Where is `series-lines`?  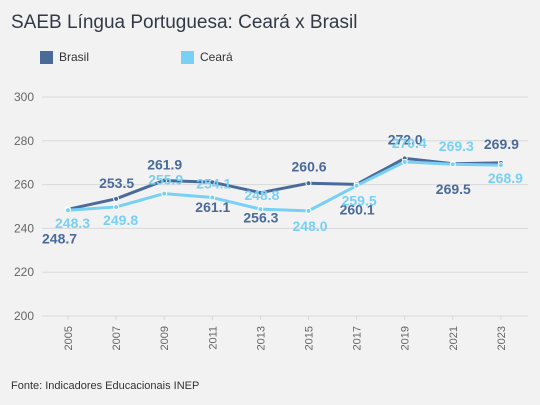
series-lines is located at coordinates (284, 184).